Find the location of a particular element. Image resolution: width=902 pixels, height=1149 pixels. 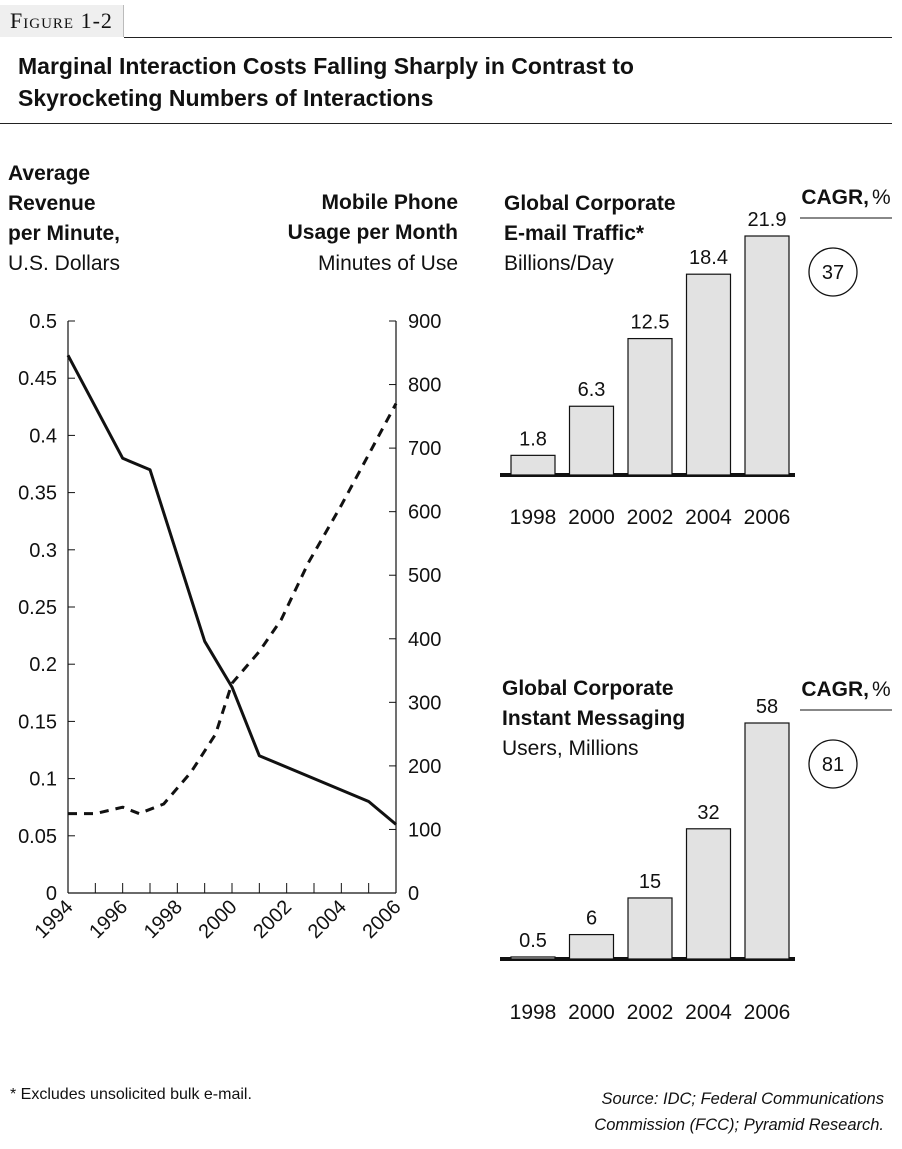

right-axis-title: Mobile Phone is located at coordinates (390, 202).